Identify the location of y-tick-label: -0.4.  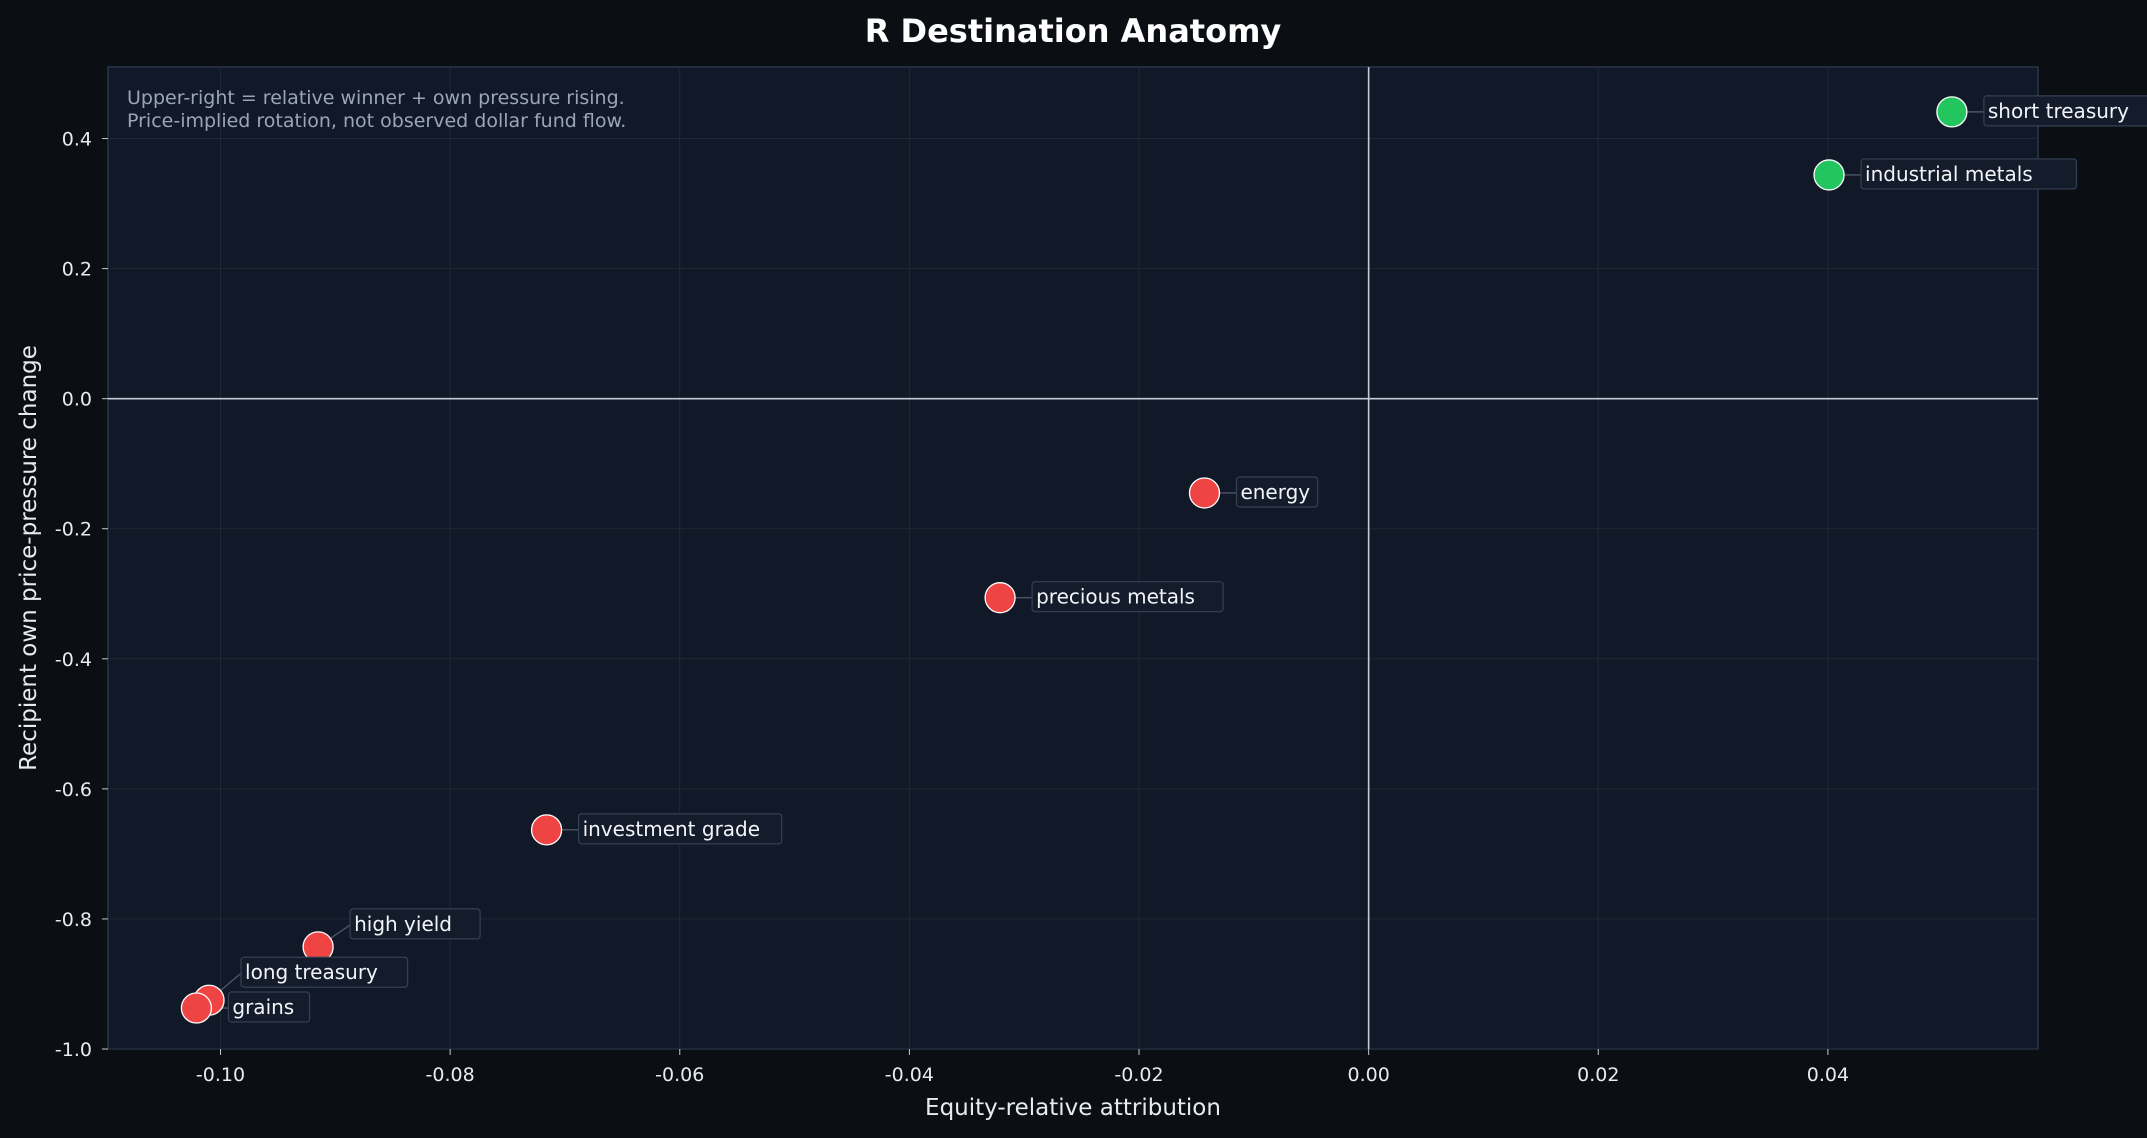
(73, 660).